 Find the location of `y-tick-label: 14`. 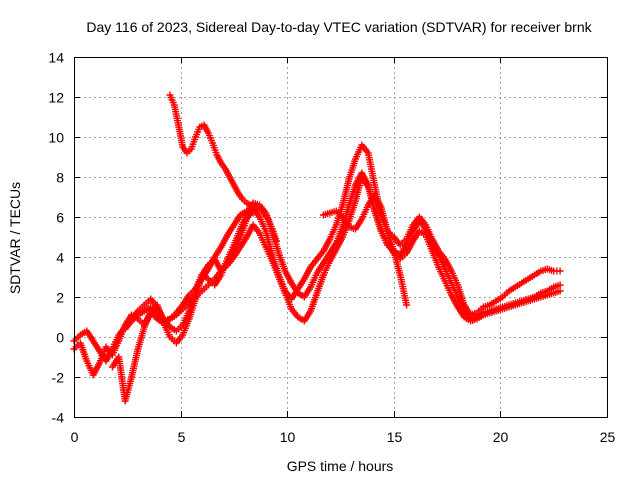

y-tick-label: 14 is located at coordinates (56, 58).